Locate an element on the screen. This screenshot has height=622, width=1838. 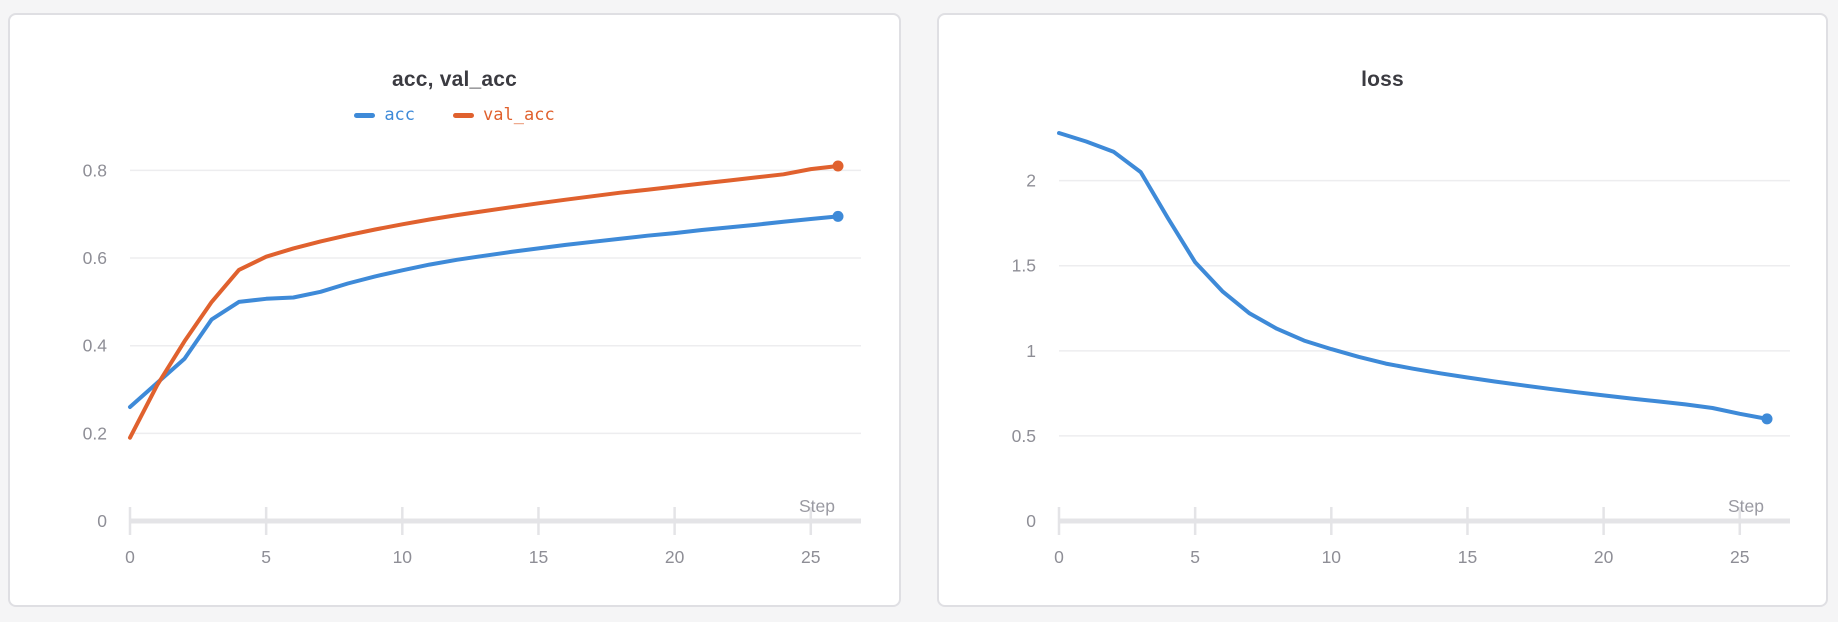
series-line-acc is located at coordinates (484, 311).